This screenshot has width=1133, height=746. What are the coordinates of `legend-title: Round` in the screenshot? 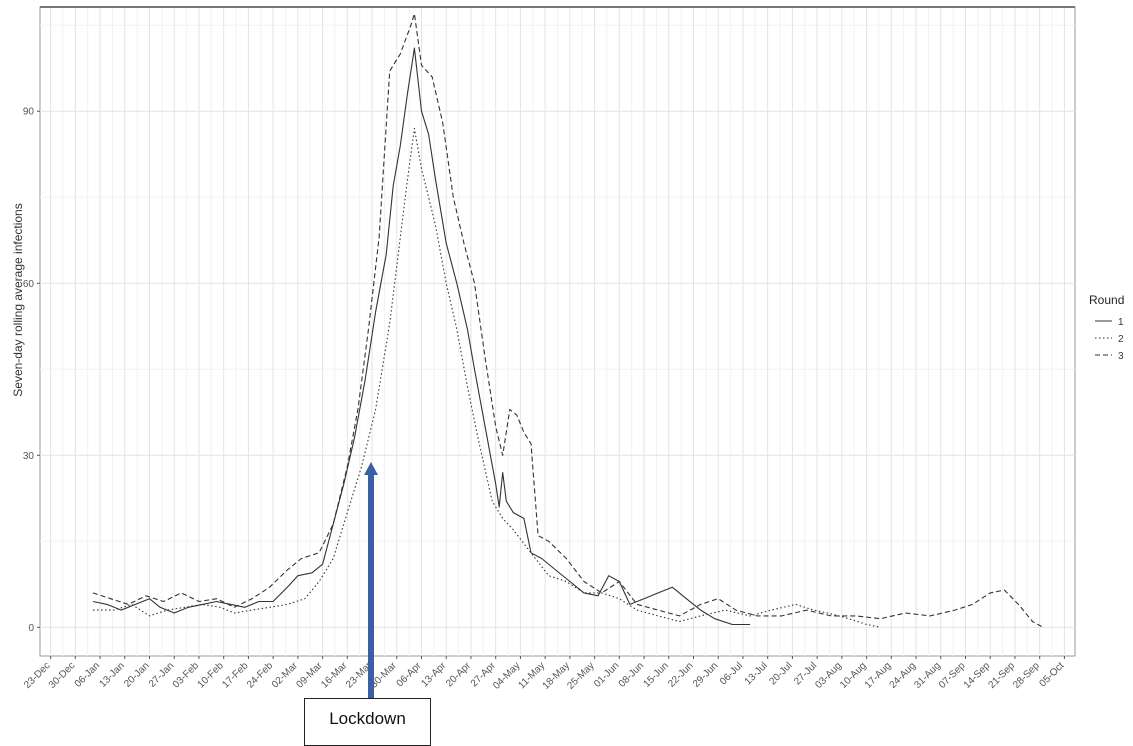 It's located at (1106, 300).